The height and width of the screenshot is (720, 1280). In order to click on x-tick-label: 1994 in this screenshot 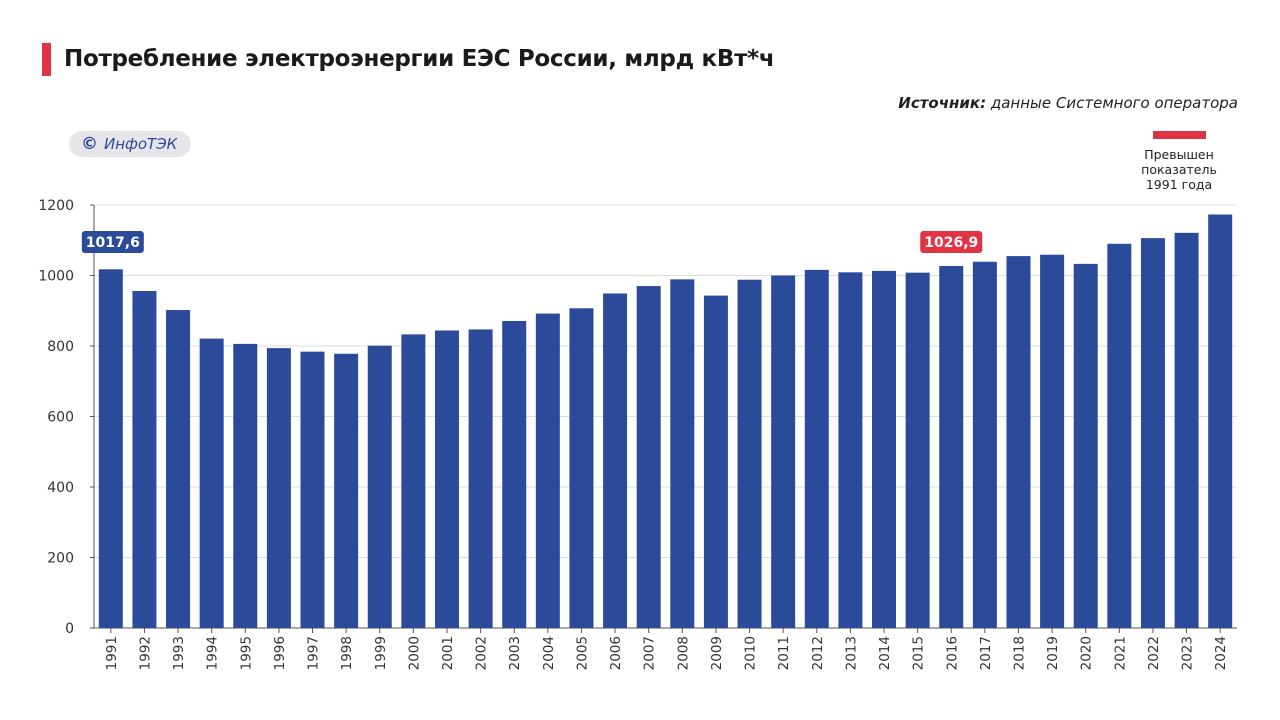, I will do `click(213, 653)`.